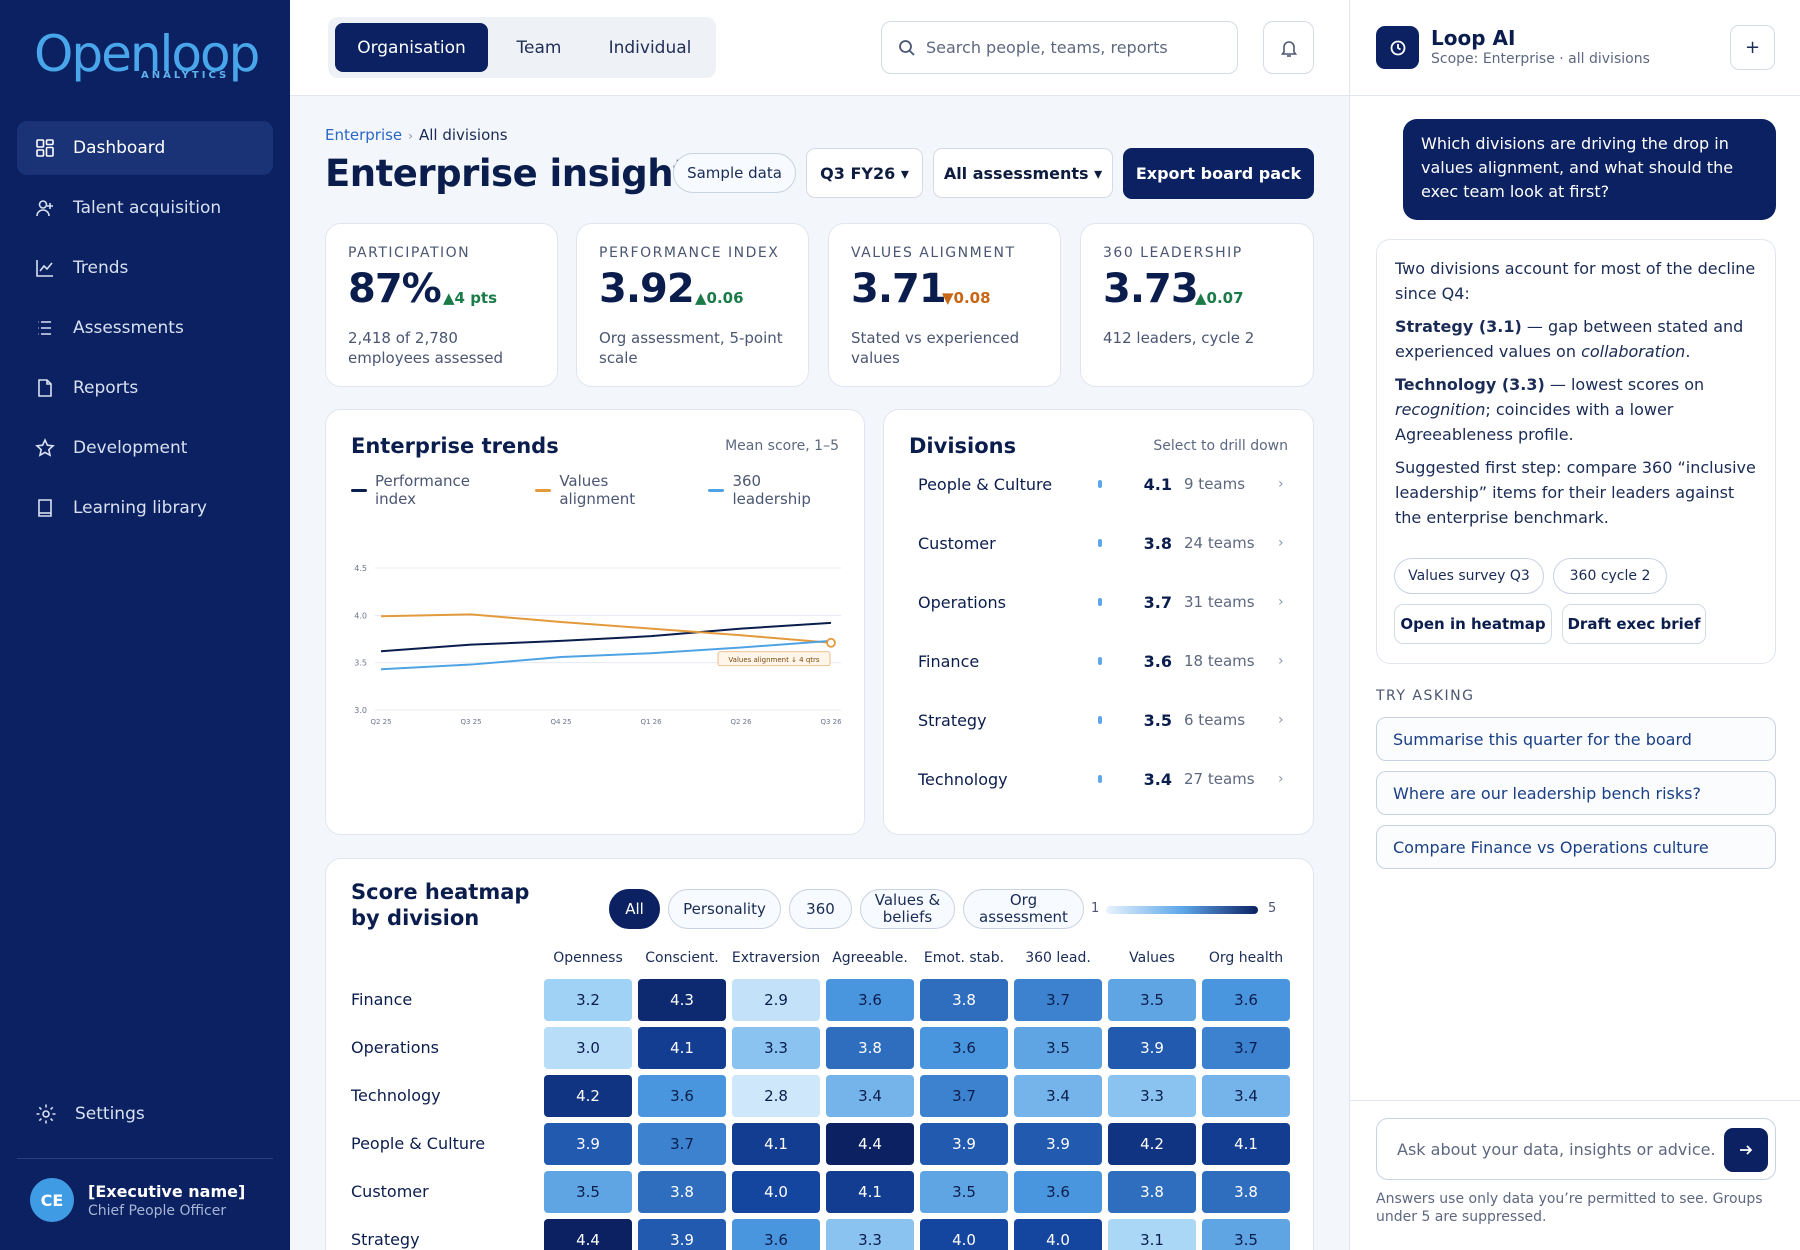  Describe the element at coordinates (433, 490) in the screenshot. I see `legend-item-performance: Performance index` at that location.